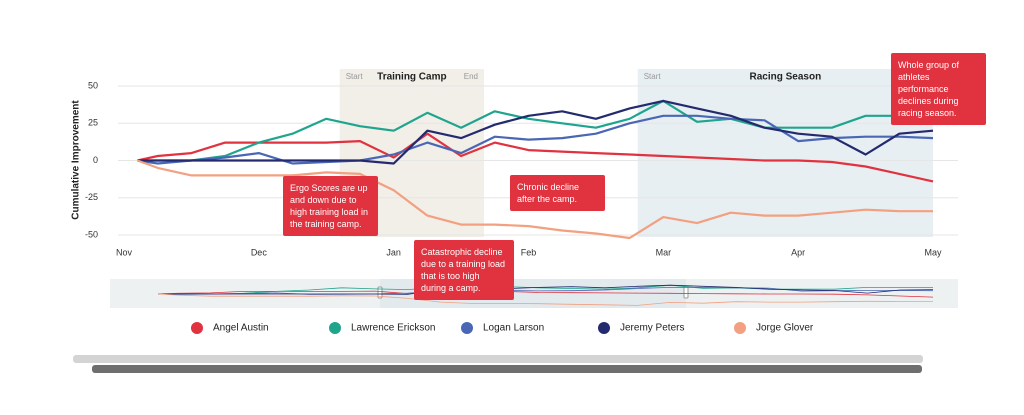 The width and height of the screenshot is (1024, 415). I want to click on region, so click(785, 153).